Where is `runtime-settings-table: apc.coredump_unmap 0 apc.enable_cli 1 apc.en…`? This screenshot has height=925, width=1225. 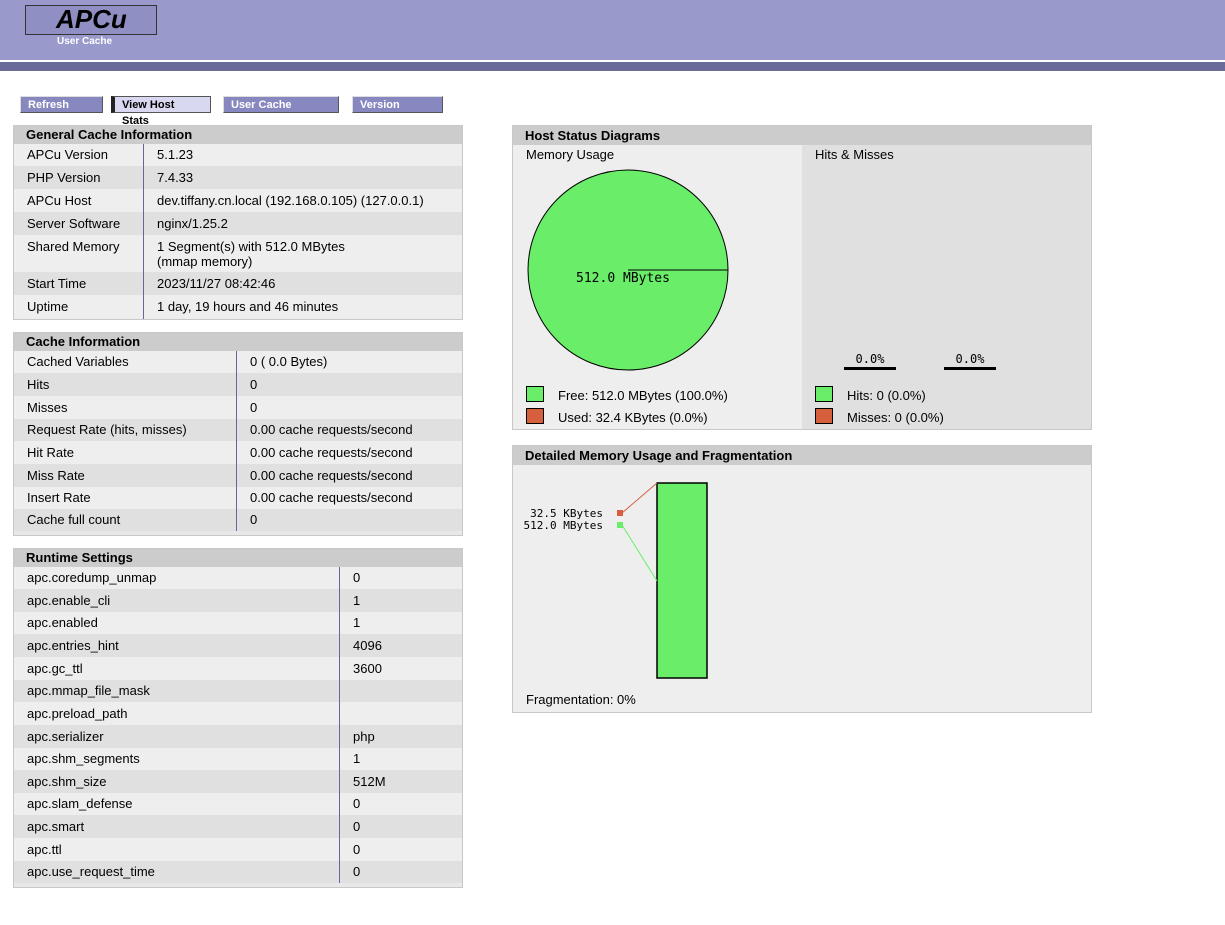 runtime-settings-table: apc.coredump_unmap 0 apc.enable_cli 1 apc.en… is located at coordinates (238, 725).